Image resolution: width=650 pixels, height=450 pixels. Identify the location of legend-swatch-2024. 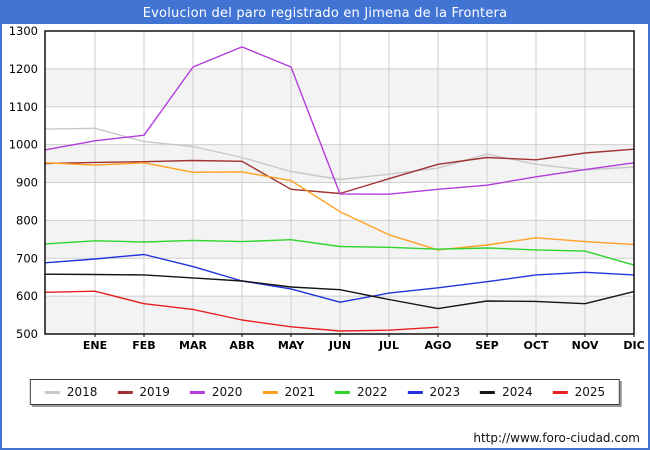
(488, 392).